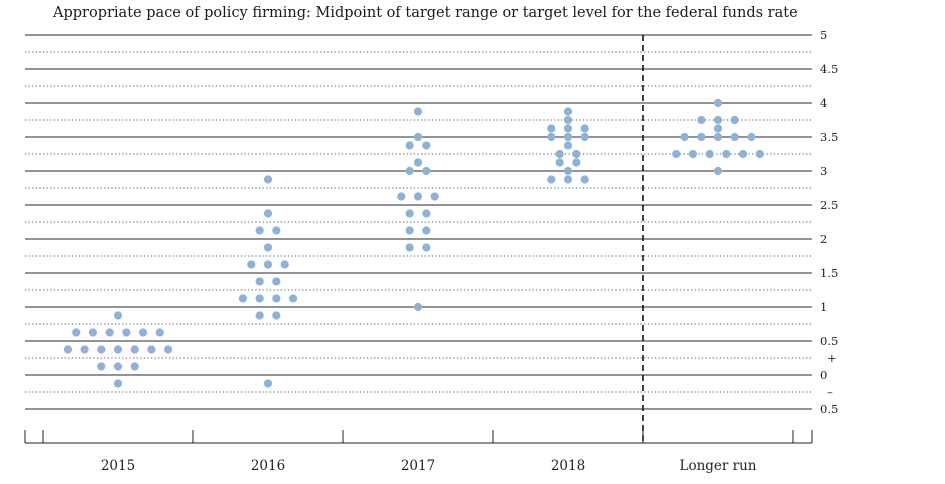 The width and height of the screenshot is (945, 484). What do you see at coordinates (829, 273) in the screenshot?
I see `y-tick-label: 1.5` at bounding box center [829, 273].